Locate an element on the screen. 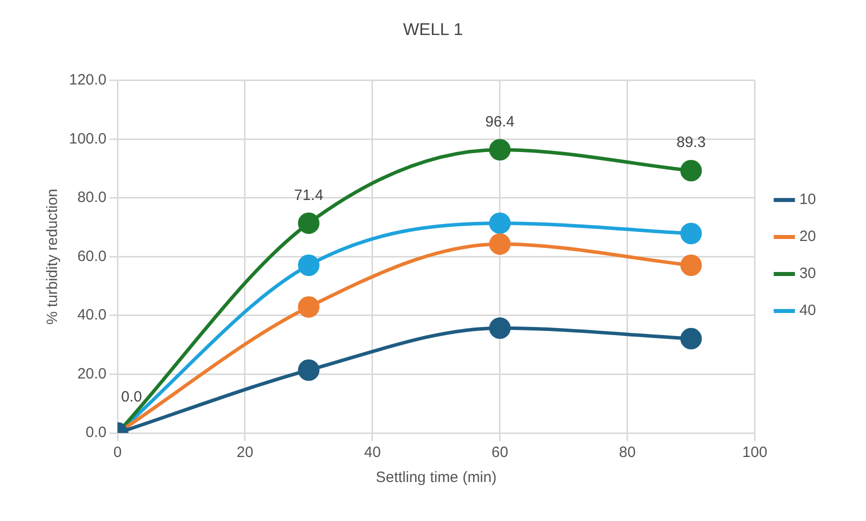  x-axis-title: Settling time (min) is located at coordinates (436, 477).